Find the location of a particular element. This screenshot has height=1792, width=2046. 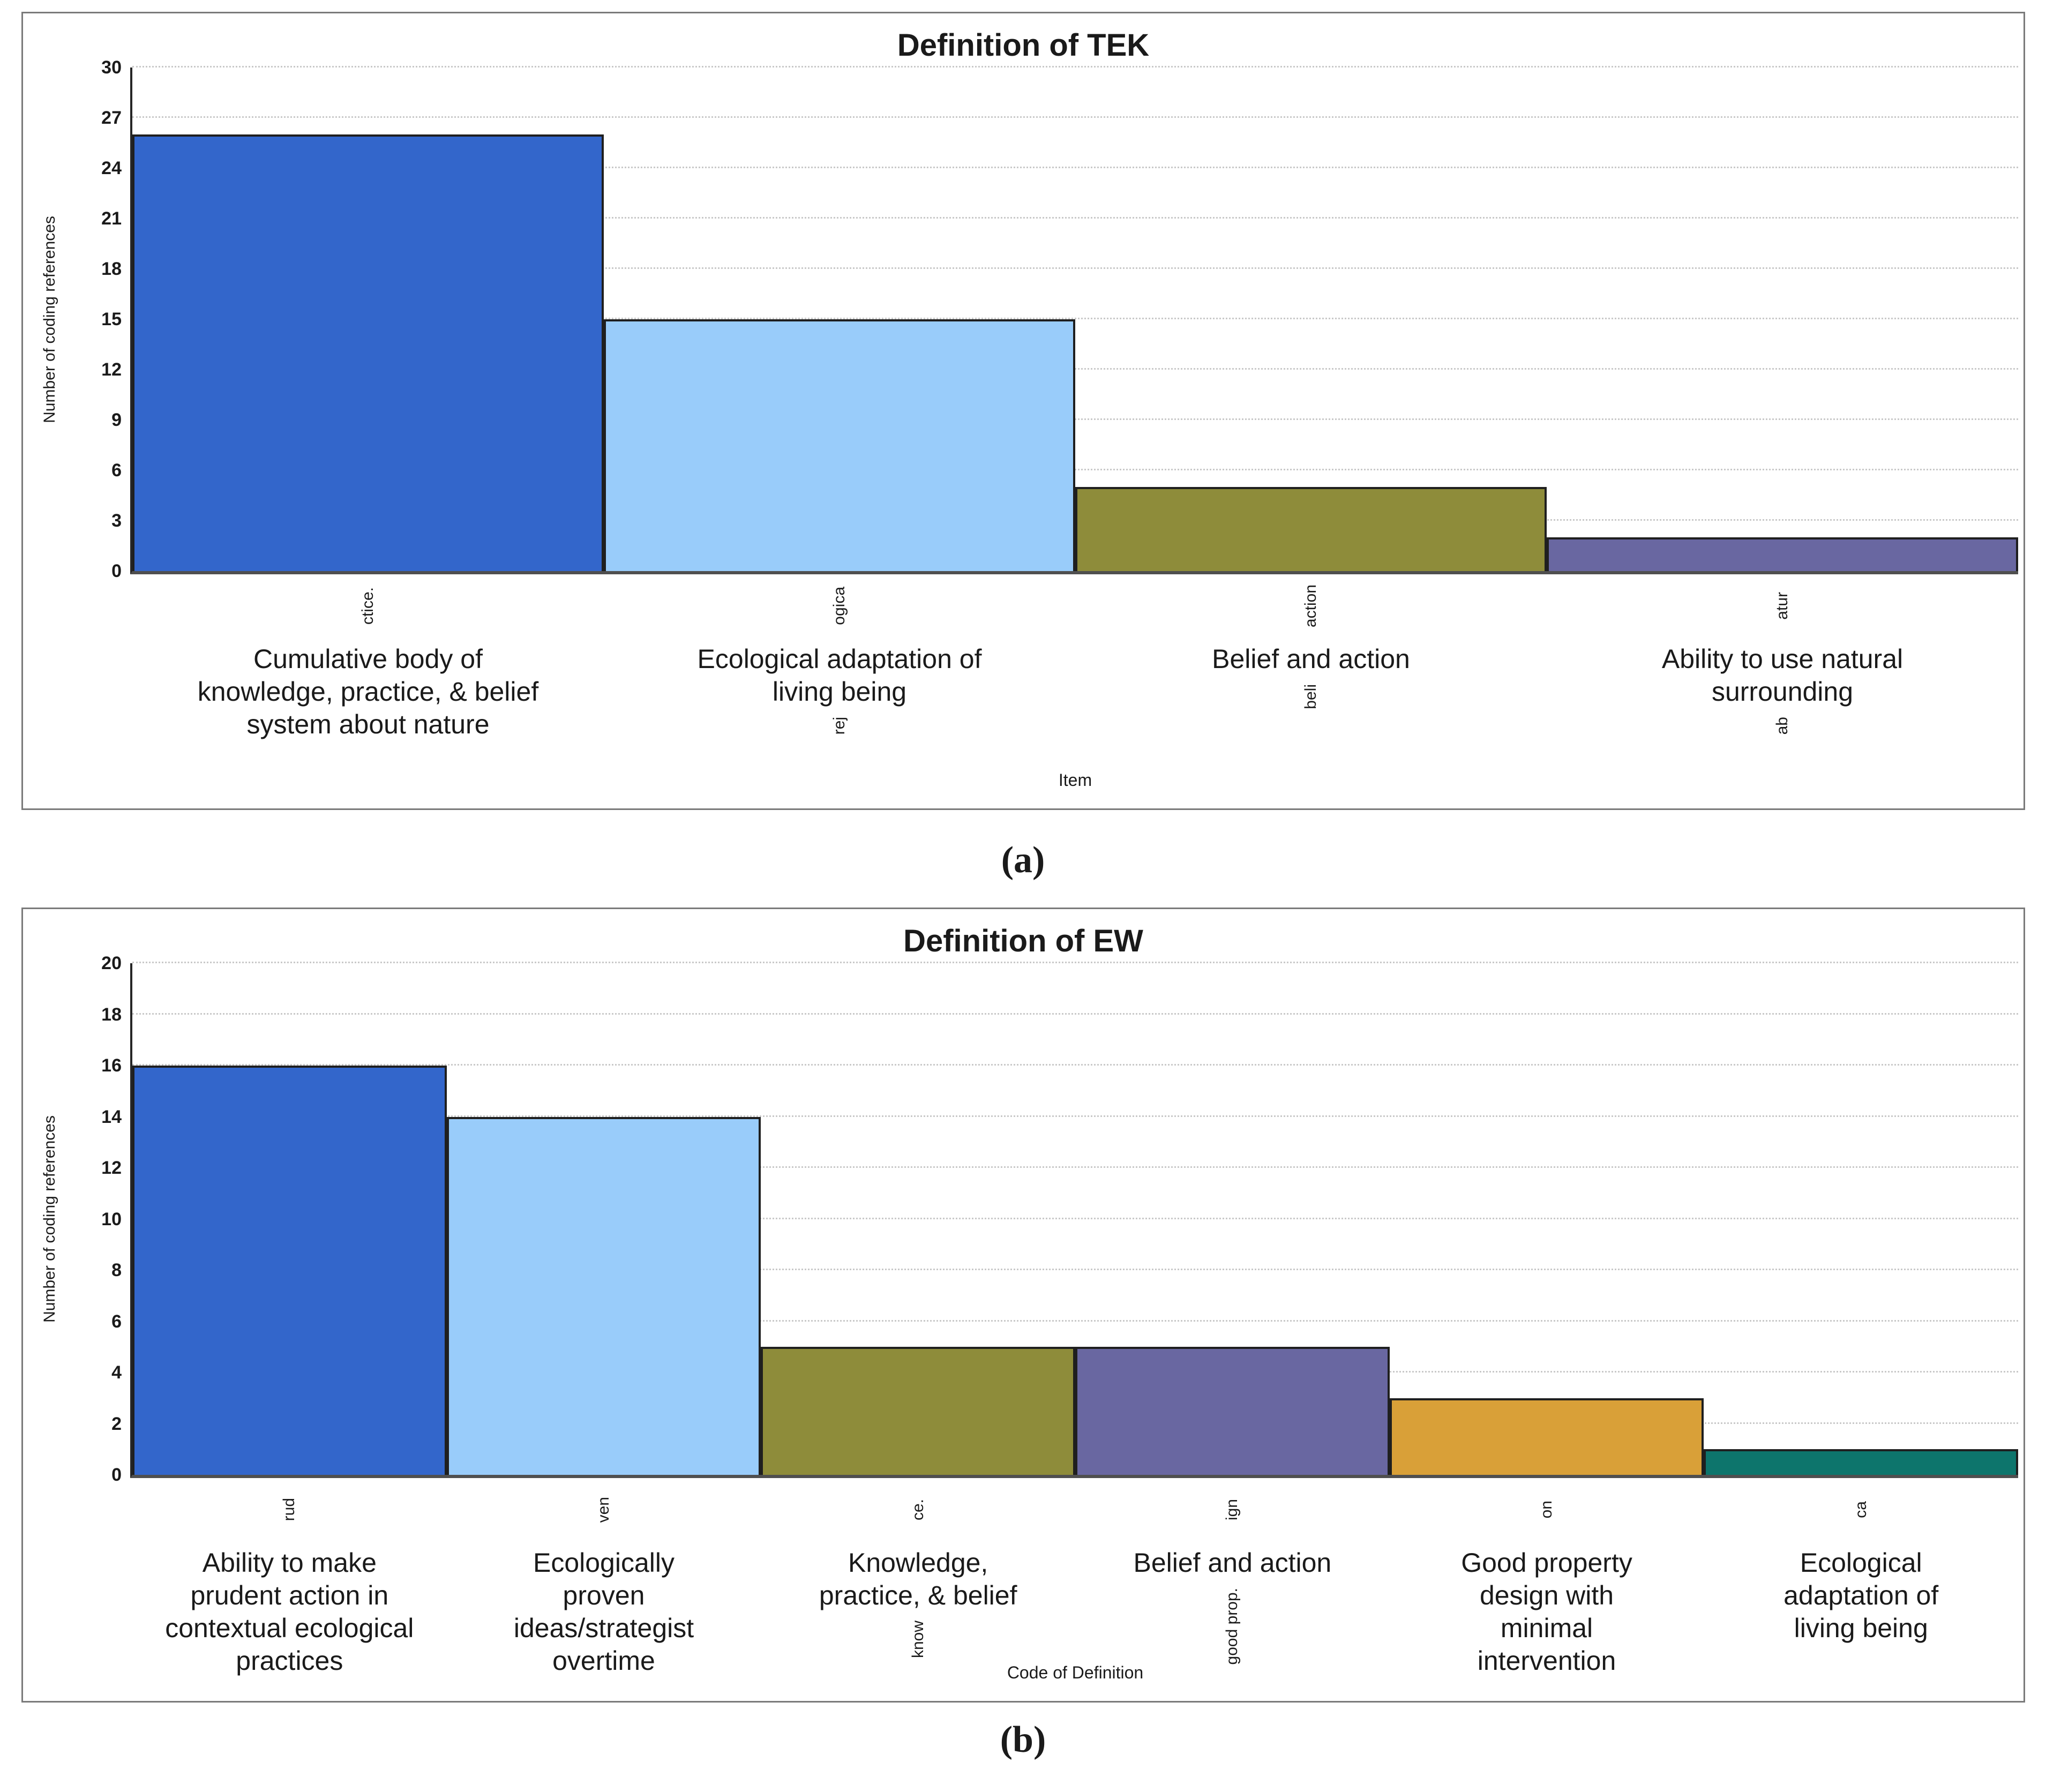

category-label: Ability to use natural surrounding is located at coordinates (1782, 676).